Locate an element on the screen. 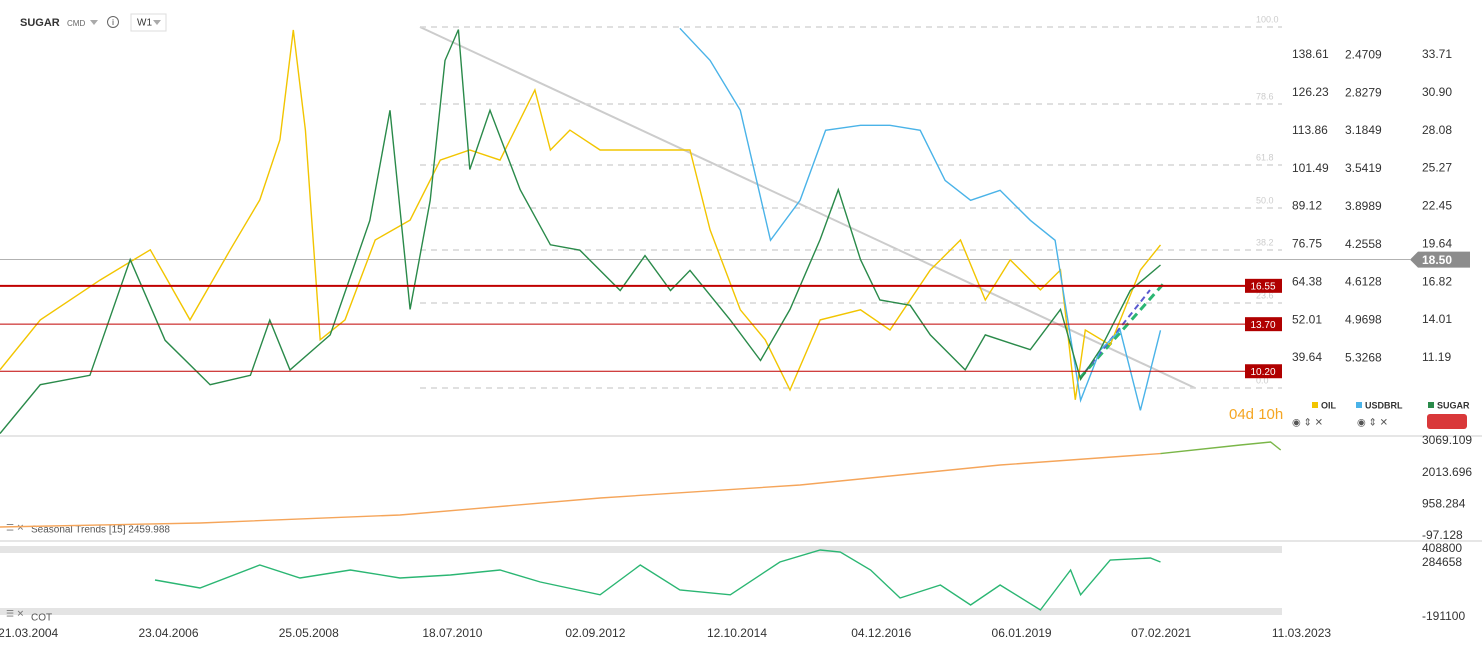 The image size is (1482, 650). y-tick-label: 3069.109 is located at coordinates (1447, 440).